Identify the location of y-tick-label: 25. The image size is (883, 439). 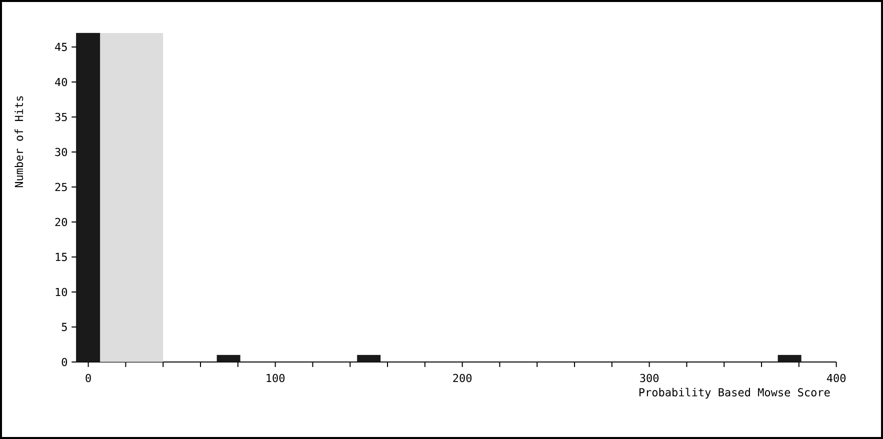
(61, 187).